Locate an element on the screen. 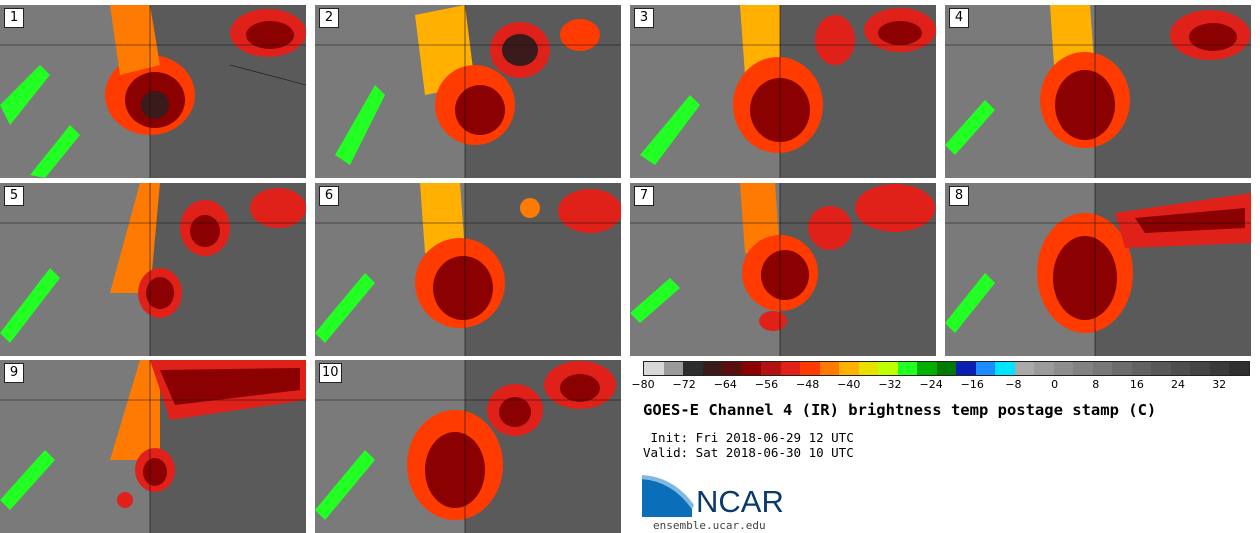  panel-label: 3 is located at coordinates (644, 18).